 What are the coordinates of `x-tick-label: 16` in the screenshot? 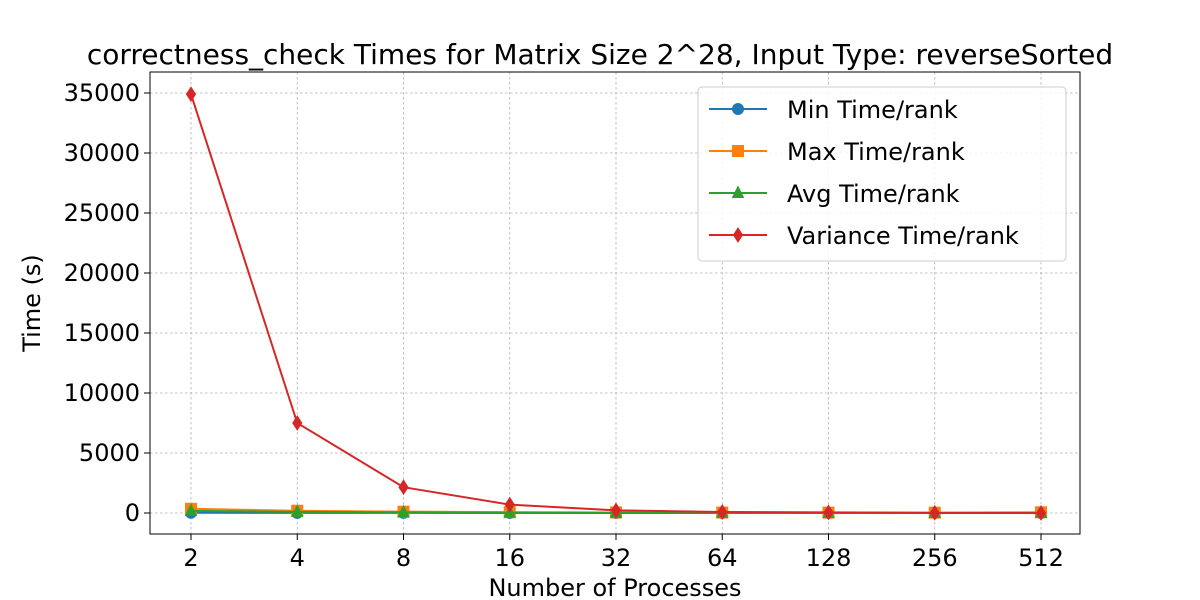 It's located at (509, 558).